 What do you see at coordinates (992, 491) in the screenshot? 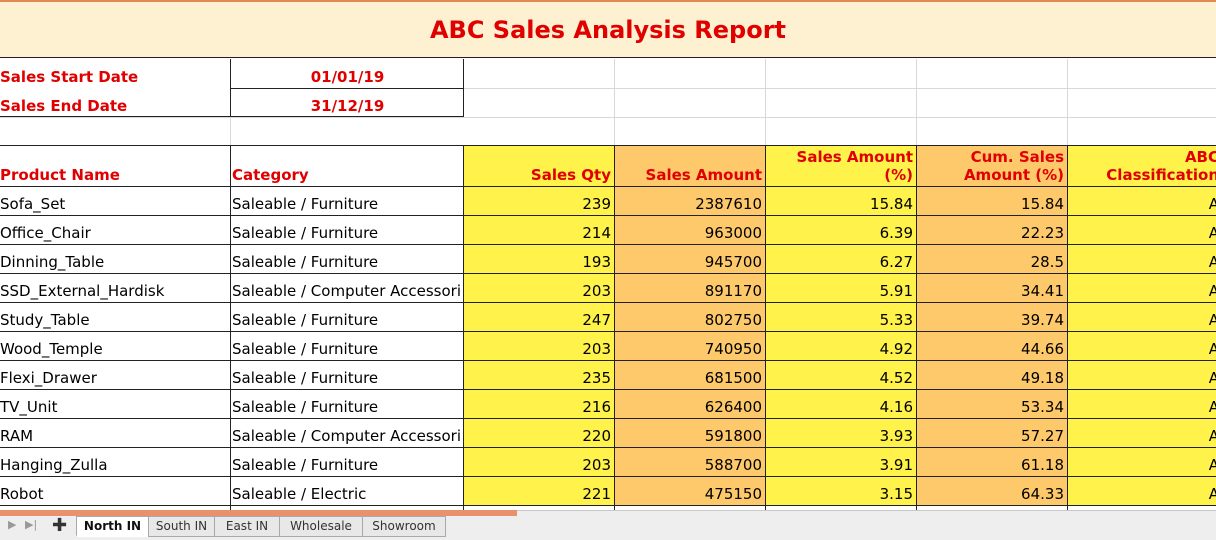
I see `cum-sales-pct-cell: 64.33` at bounding box center [992, 491].